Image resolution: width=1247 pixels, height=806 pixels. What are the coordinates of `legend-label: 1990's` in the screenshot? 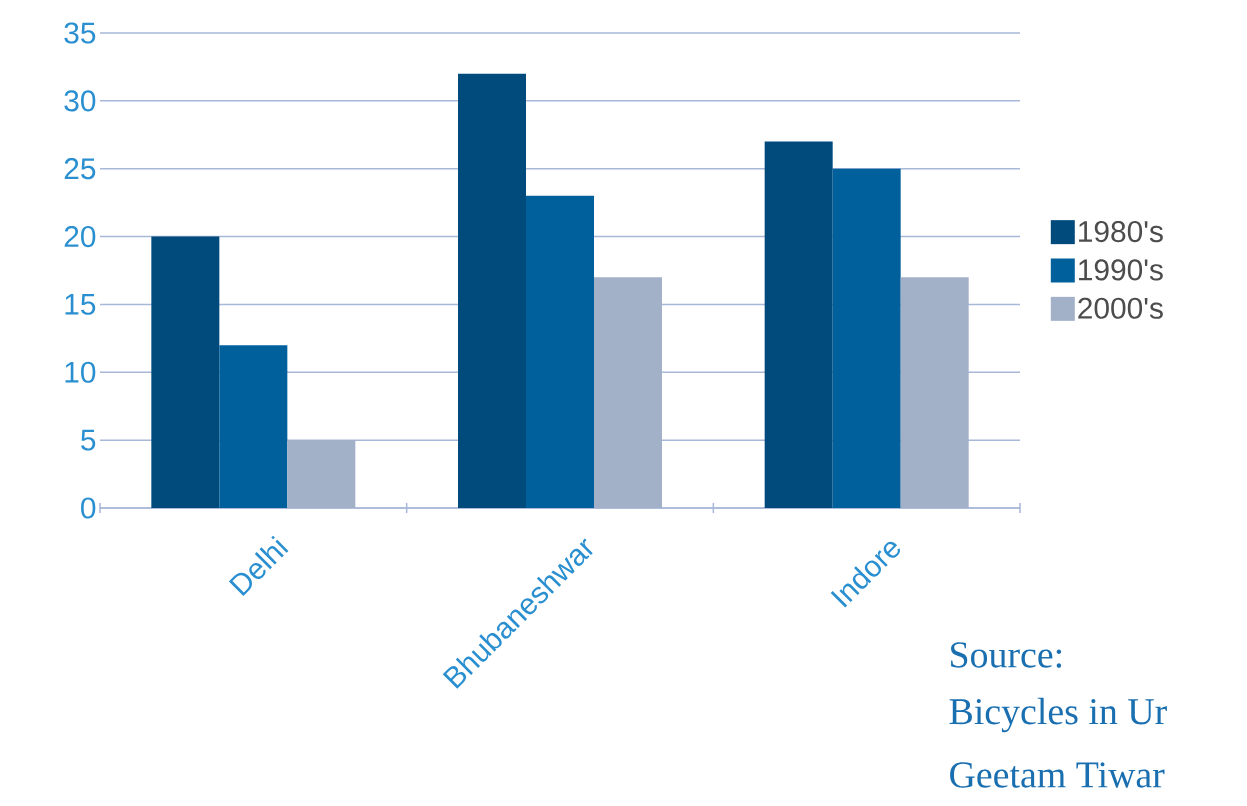 It's located at (1121, 270).